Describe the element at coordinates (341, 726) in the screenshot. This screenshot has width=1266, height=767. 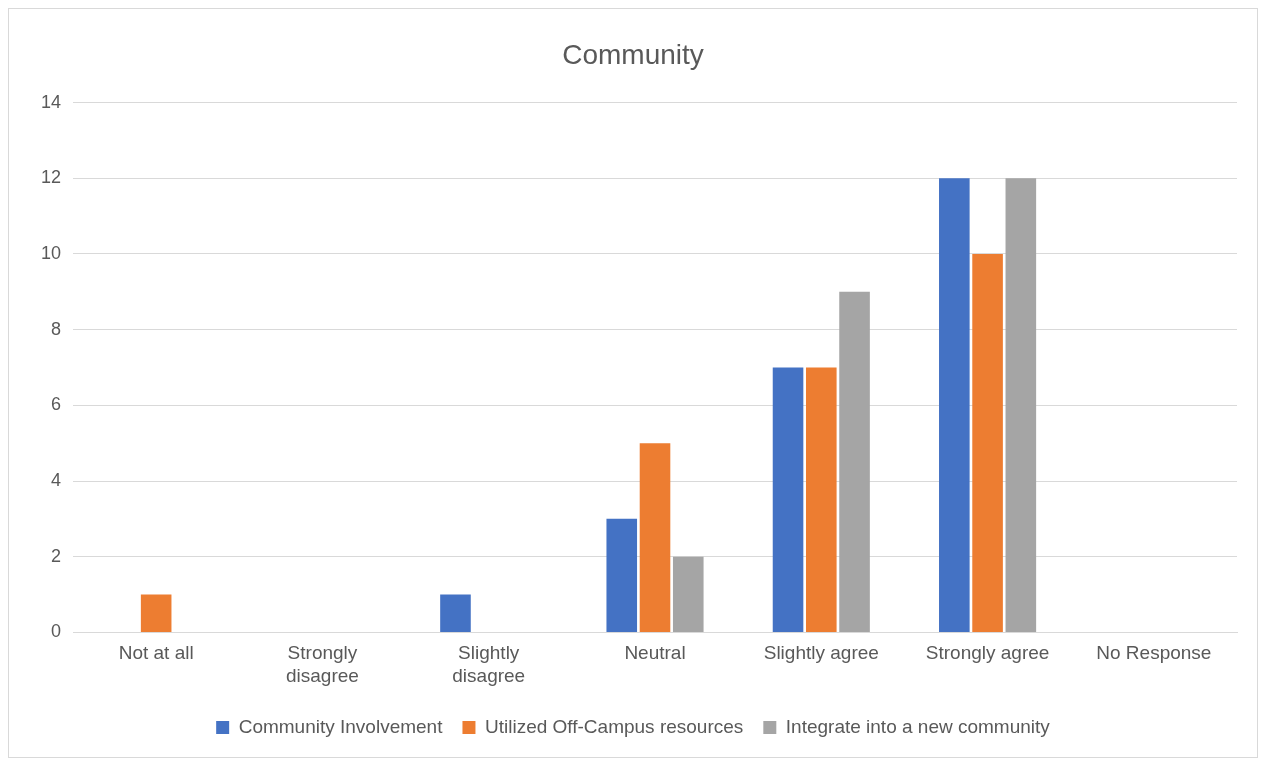
I see `legend-label: Community Involvement` at that location.